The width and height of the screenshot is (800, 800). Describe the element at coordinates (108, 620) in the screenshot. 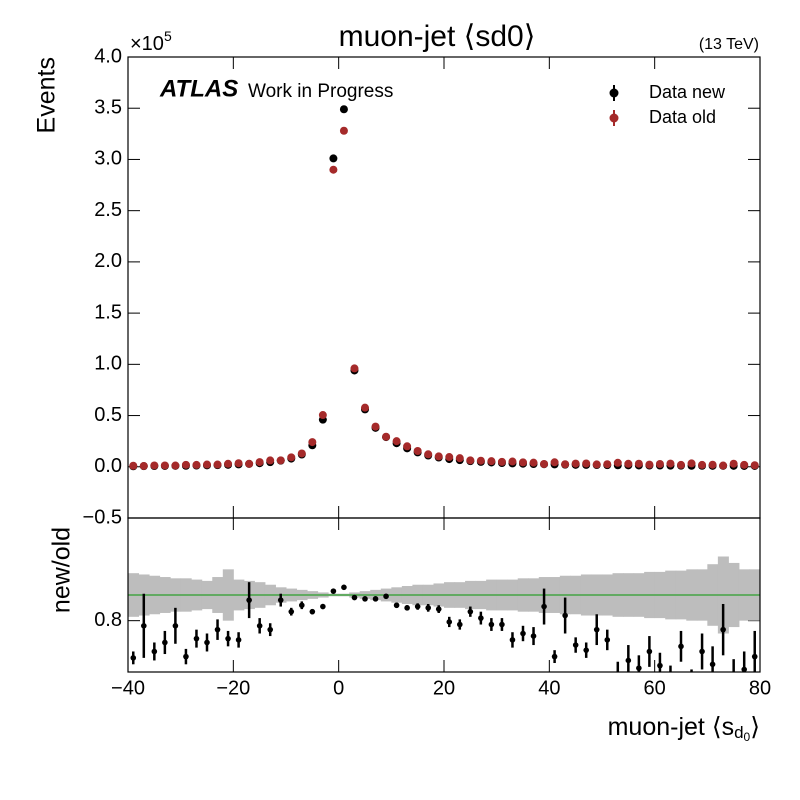

I see `y-tick-label: 0.8` at that location.